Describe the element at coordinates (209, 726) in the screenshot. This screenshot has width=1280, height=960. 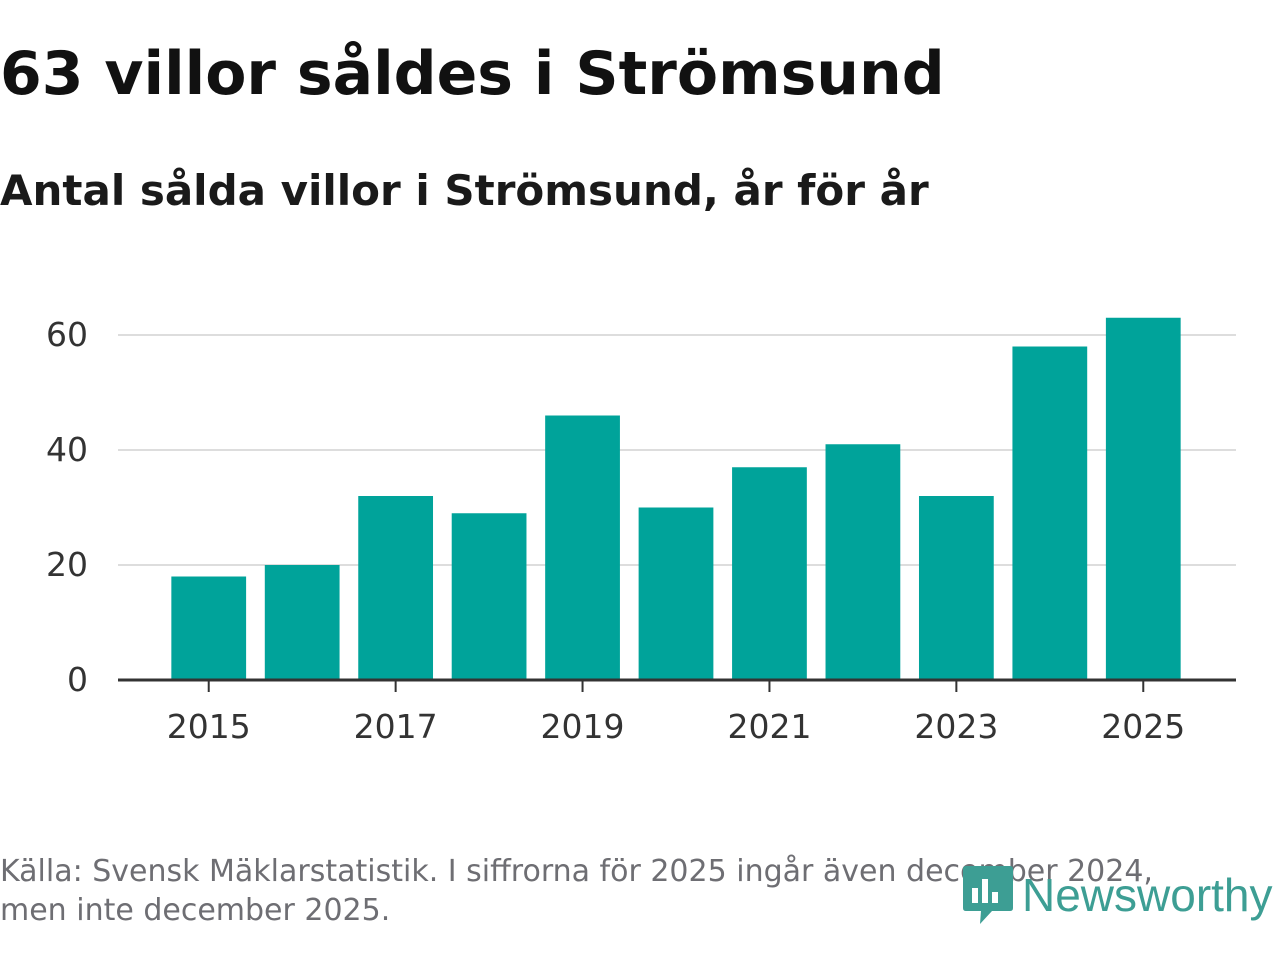
I see `x-tick-label: 2015` at that location.